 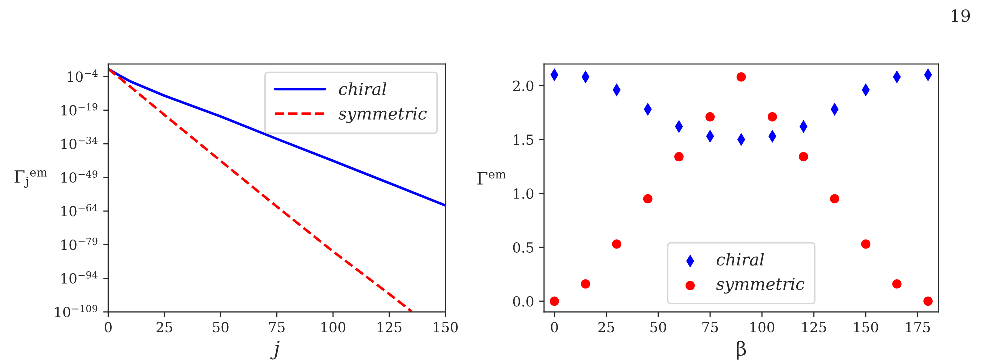 I want to click on line-series, so click(x=277, y=138).